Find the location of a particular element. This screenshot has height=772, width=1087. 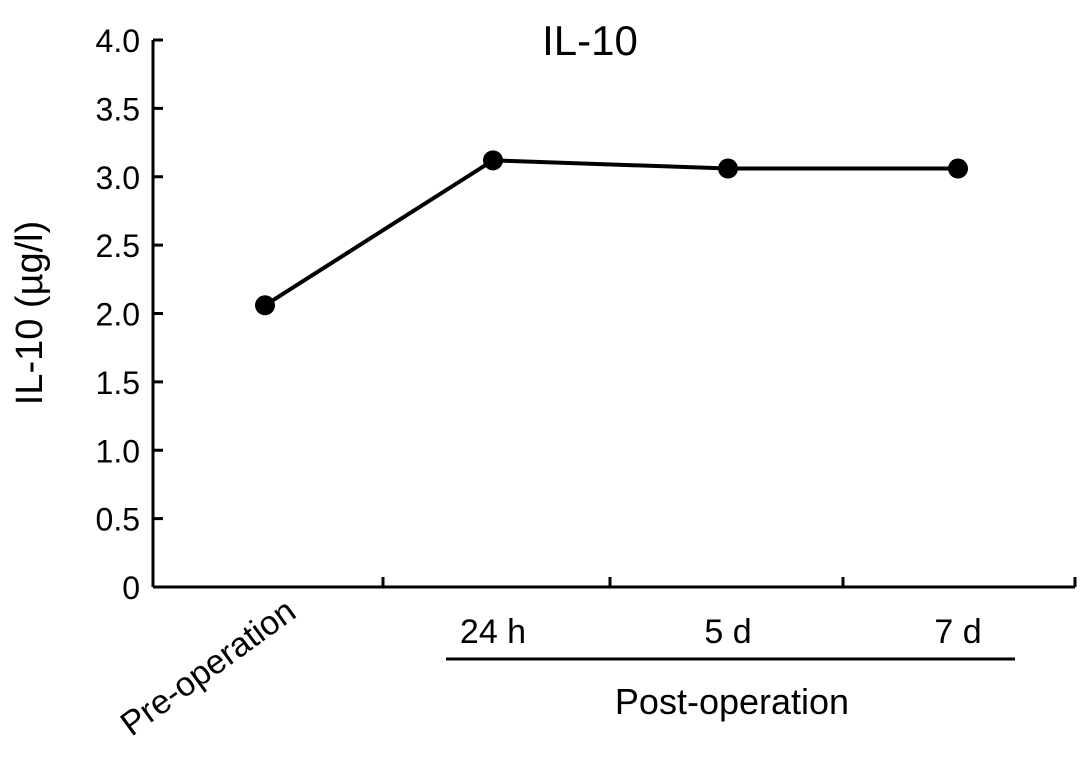

y-tick-label: 3.0 is located at coordinates (118, 178).